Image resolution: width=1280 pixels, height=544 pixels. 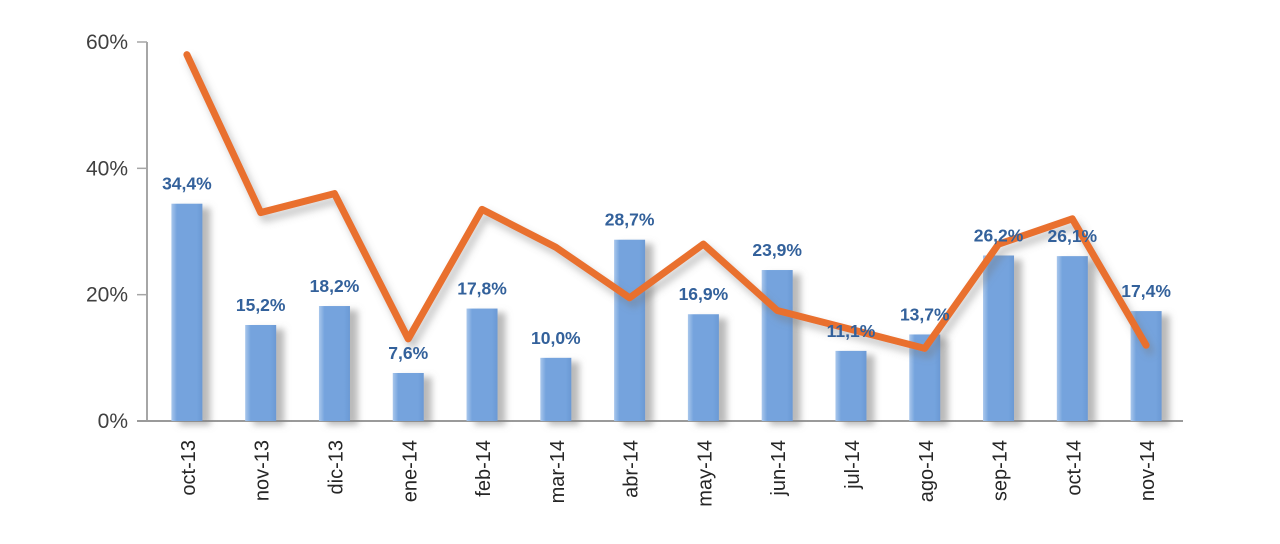 I want to click on x-axis-category-label: abr-14, so click(x=632, y=469).